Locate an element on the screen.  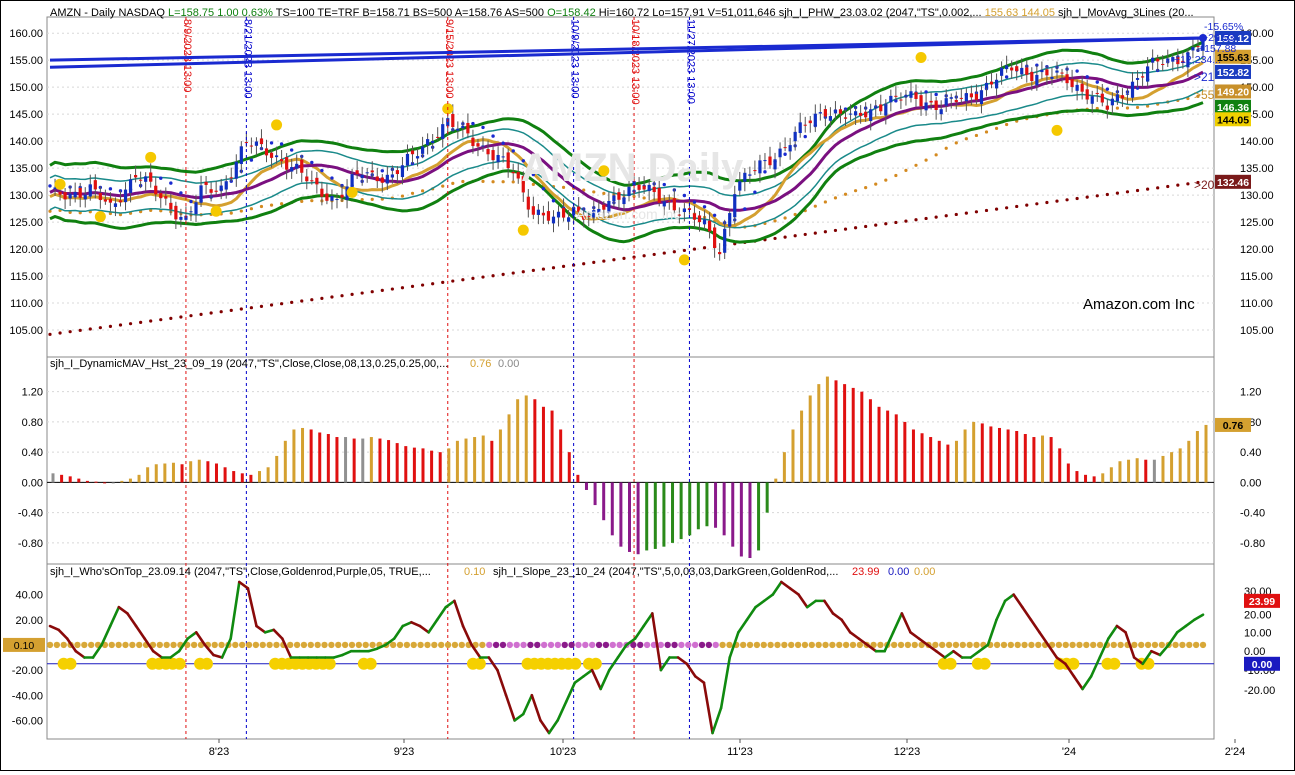
hist-last-tag is located at coordinates (1233, 424).